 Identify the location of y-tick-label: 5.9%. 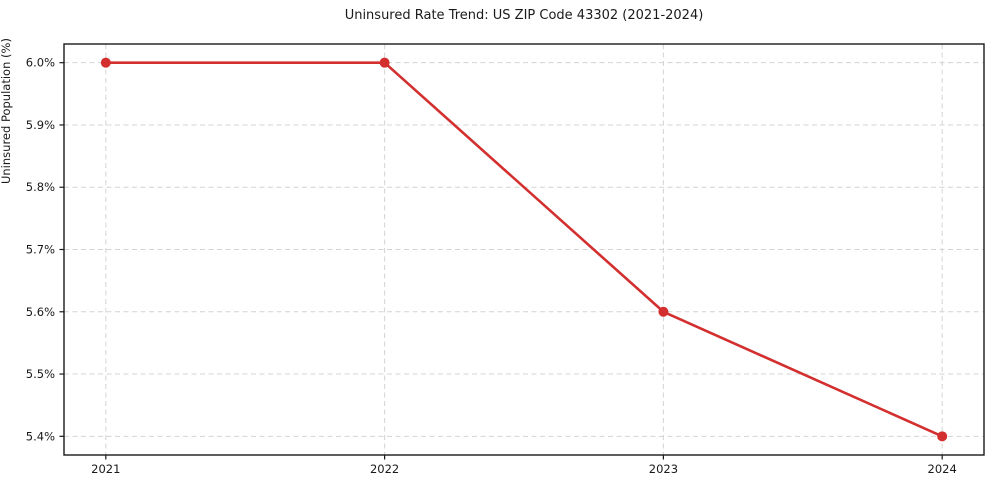
(40, 125).